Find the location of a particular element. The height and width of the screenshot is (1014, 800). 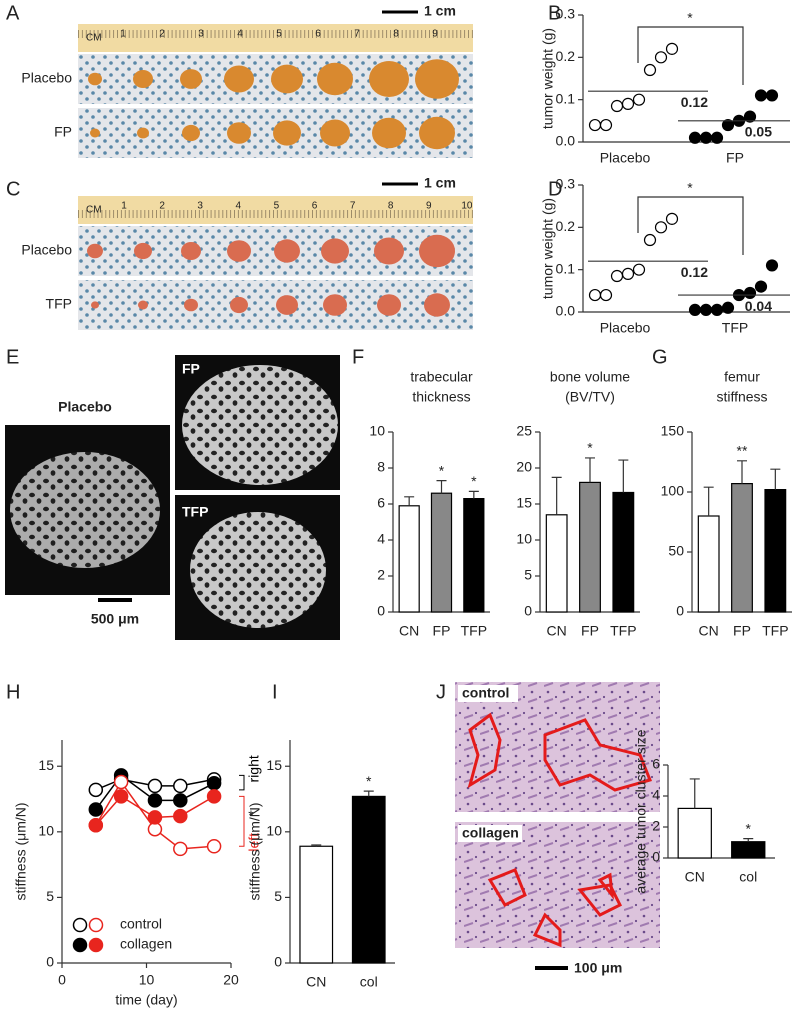

x-axis-label: time (day) is located at coordinates (146, 1000).